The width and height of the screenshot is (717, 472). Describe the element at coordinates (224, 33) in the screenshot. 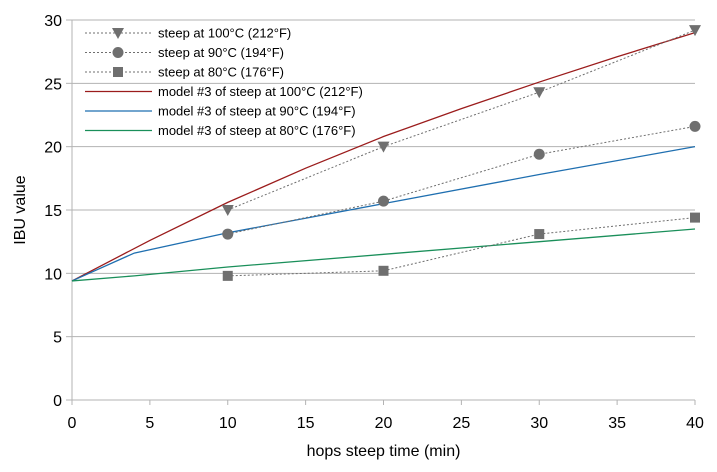

I see `legend-label: steep at 100°C (212°F)` at that location.